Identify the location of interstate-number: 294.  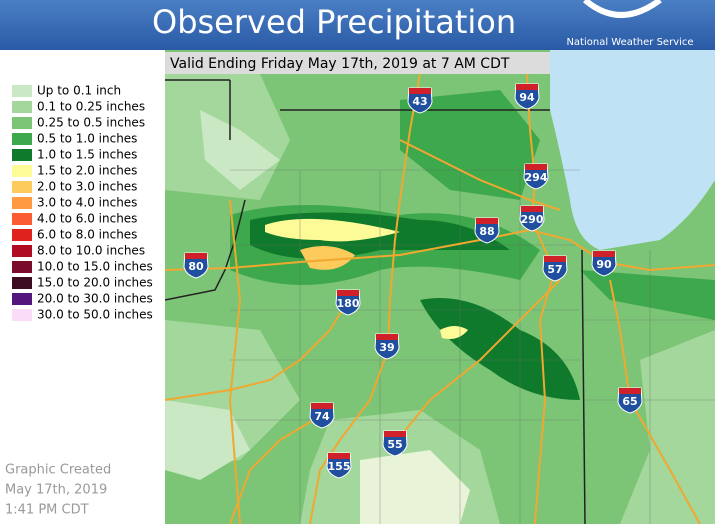
(536, 177).